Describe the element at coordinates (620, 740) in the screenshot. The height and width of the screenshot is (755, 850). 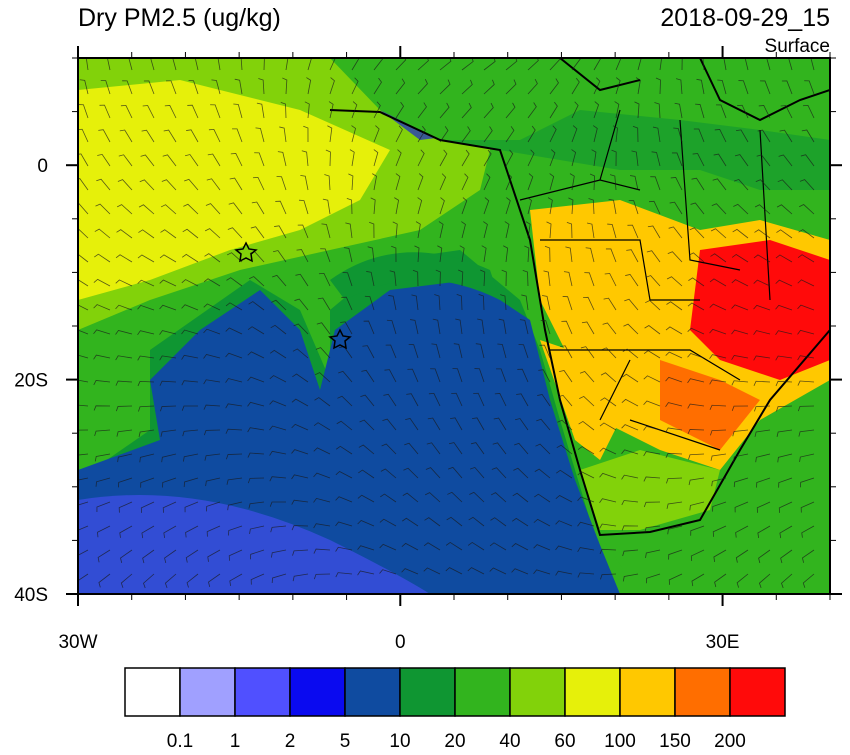
I see `colorbar-label: 100` at that location.